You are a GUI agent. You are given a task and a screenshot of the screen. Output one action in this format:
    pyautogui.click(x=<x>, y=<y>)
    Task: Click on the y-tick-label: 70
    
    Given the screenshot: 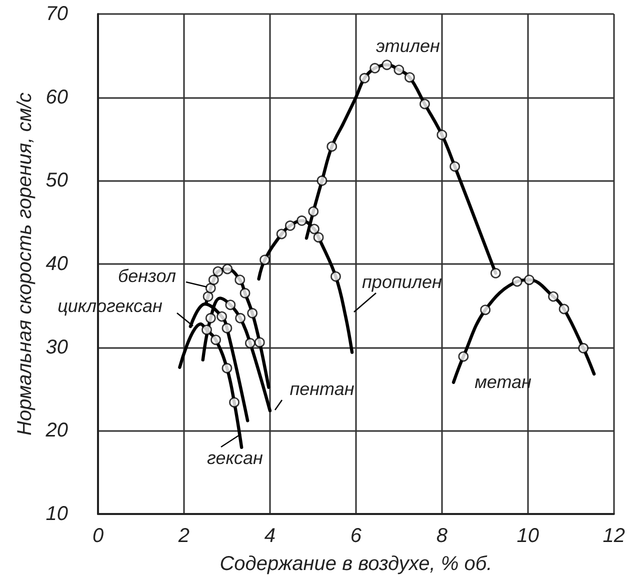 What is the action you would take?
    pyautogui.click(x=57, y=14)
    